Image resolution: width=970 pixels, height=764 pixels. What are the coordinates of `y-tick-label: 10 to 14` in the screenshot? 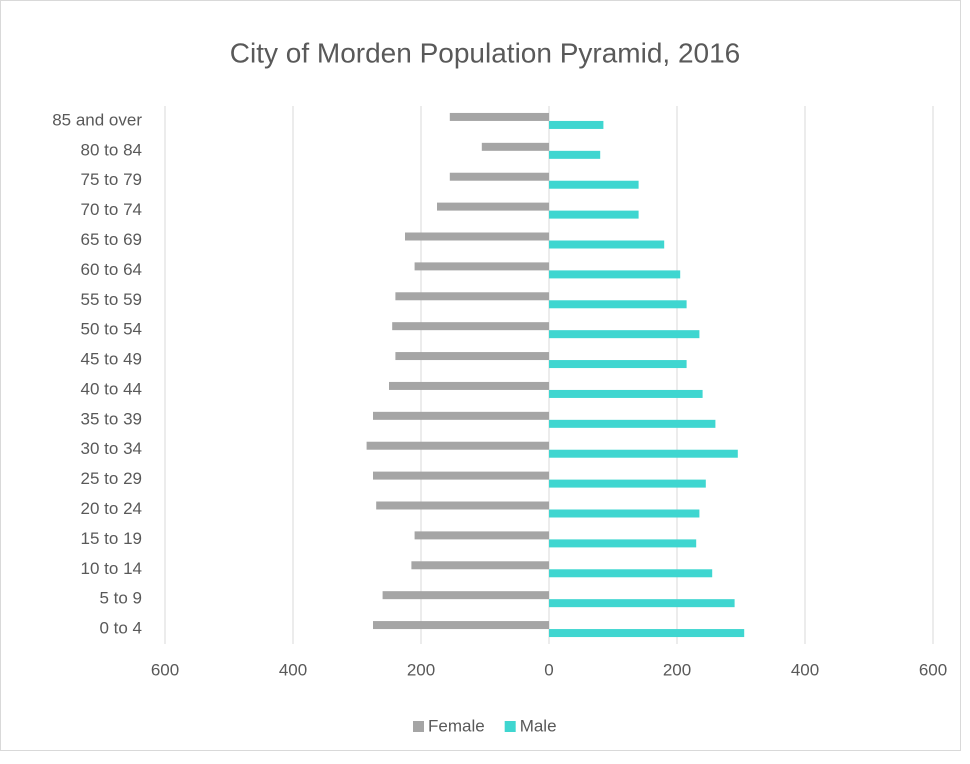 It's located at (111, 568).